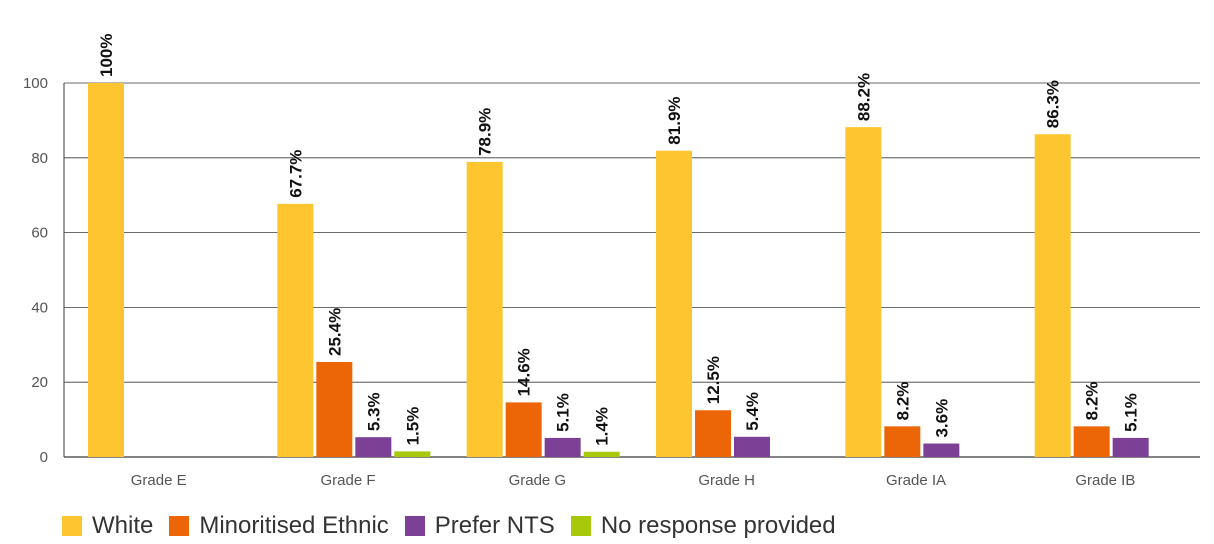  What do you see at coordinates (106, 55) in the screenshot?
I see `data-label: 100%` at bounding box center [106, 55].